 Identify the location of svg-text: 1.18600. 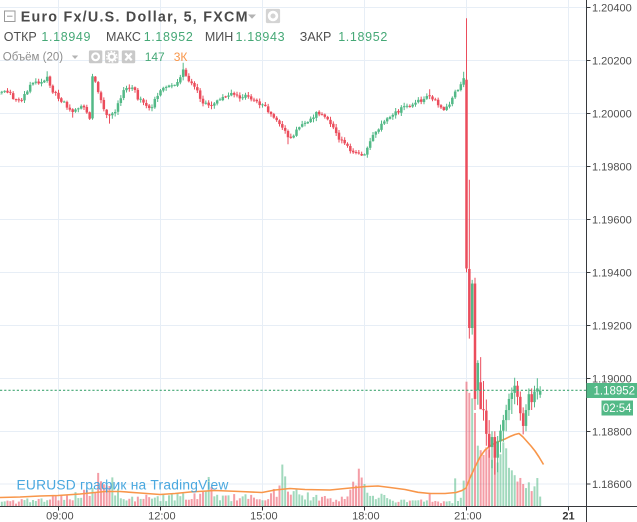
(612, 485).